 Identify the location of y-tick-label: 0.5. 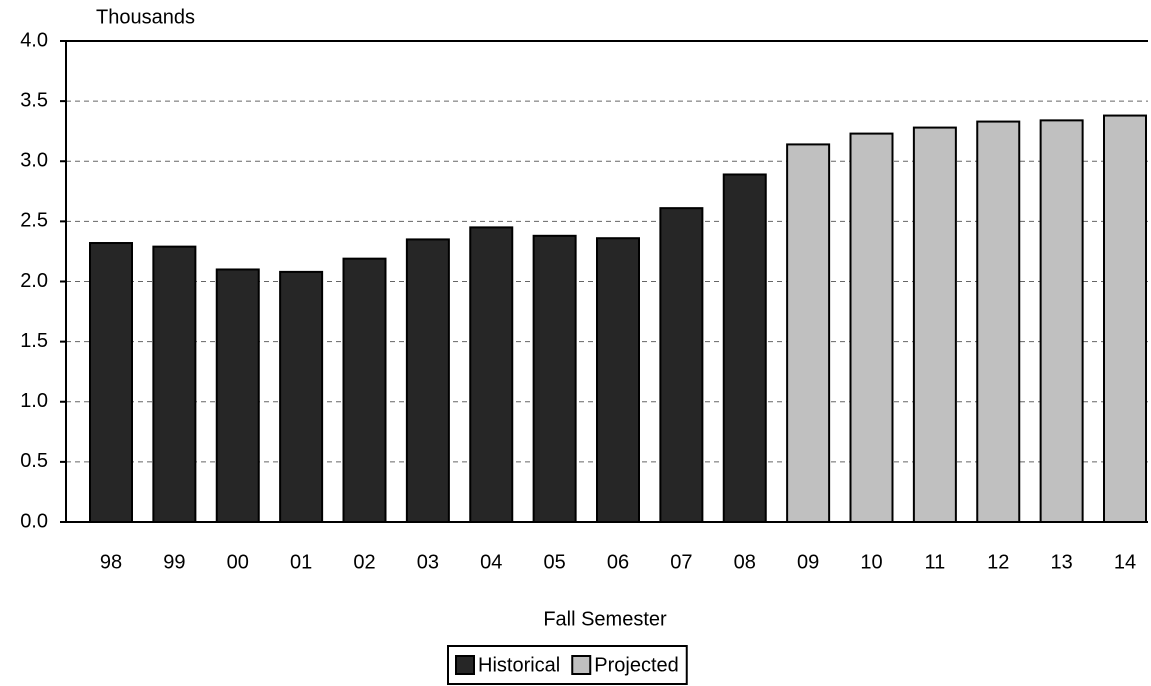
(34, 461).